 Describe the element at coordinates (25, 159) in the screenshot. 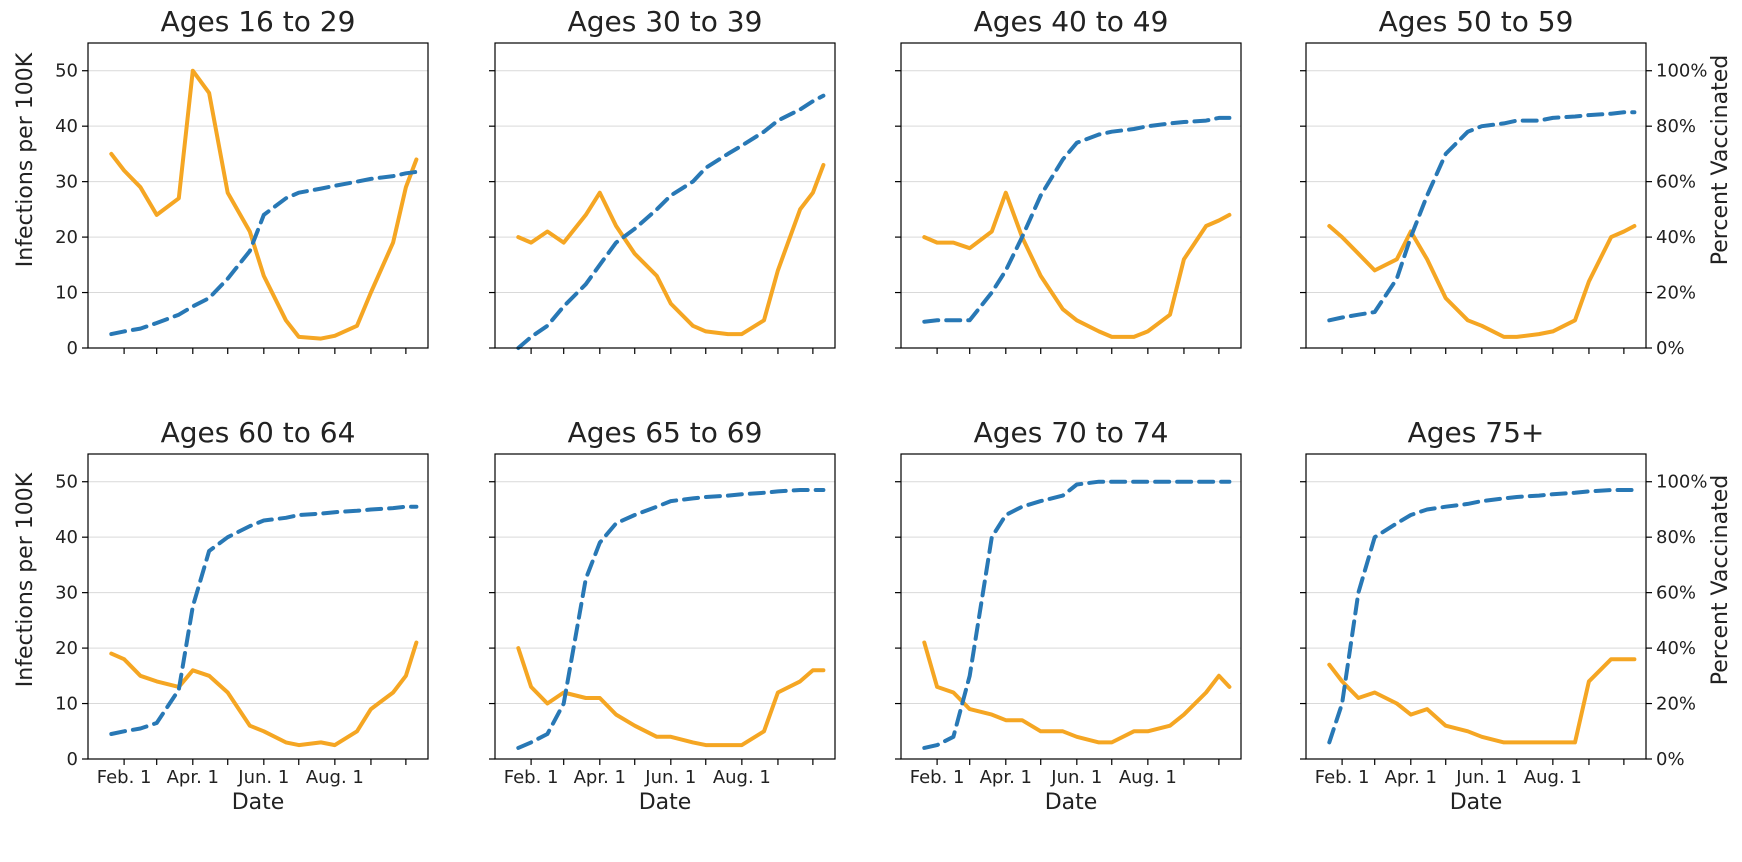

I see `left-axis-label-top: Infections per 100K` at that location.